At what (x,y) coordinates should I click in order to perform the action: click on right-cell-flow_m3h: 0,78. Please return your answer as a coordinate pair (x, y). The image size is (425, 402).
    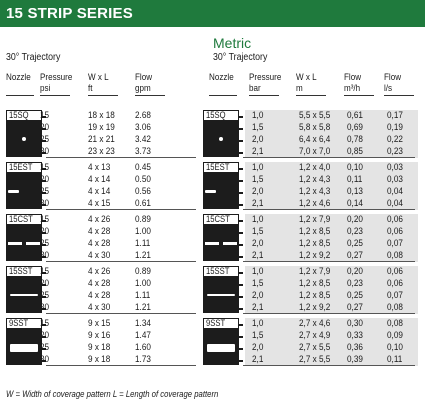
    Looking at the image, I should click on (355, 139).